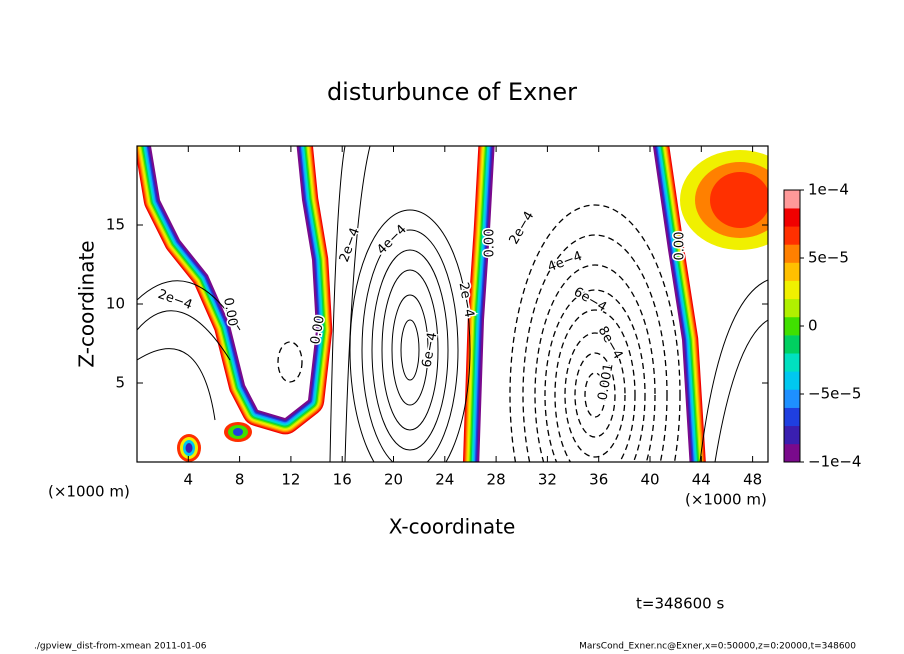 Image resolution: width=904 pixels, height=654 pixels. I want to click on colorbar-tick-label: 1e−4, so click(828, 190).